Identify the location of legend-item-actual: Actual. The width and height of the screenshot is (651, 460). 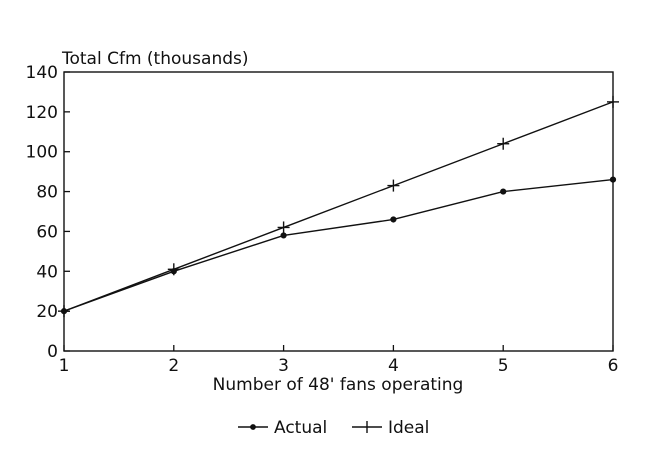
(282, 428).